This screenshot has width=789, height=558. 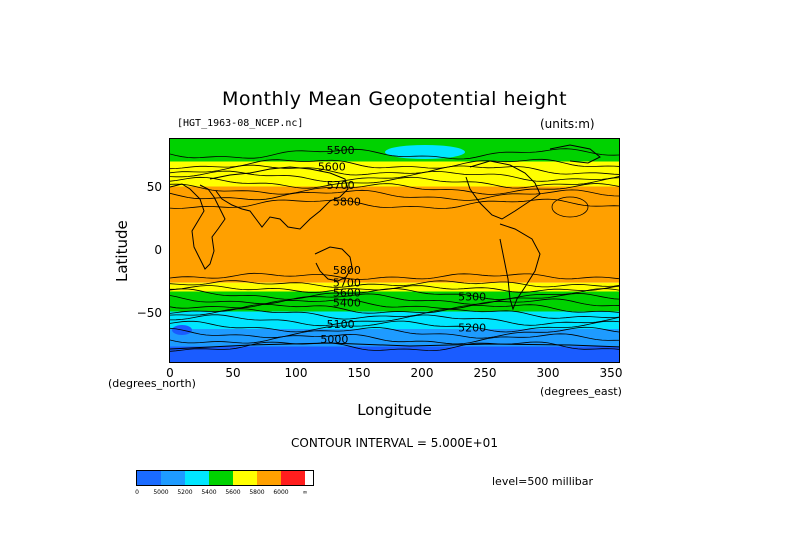 I want to click on x-tick-300: 300, so click(x=548, y=373).